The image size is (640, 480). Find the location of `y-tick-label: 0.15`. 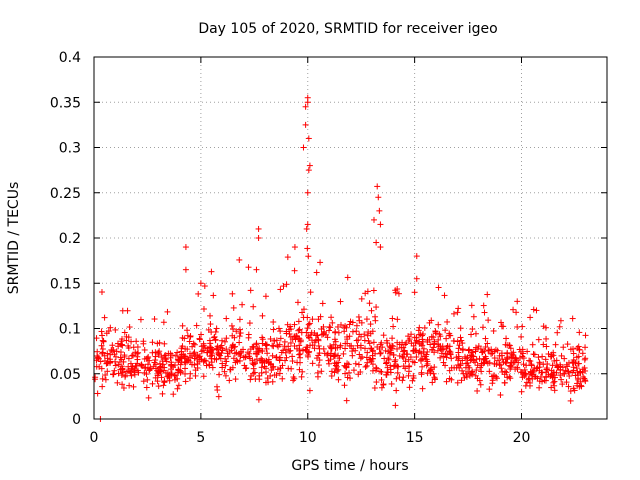

y-tick-label: 0.15 is located at coordinates (65, 284).